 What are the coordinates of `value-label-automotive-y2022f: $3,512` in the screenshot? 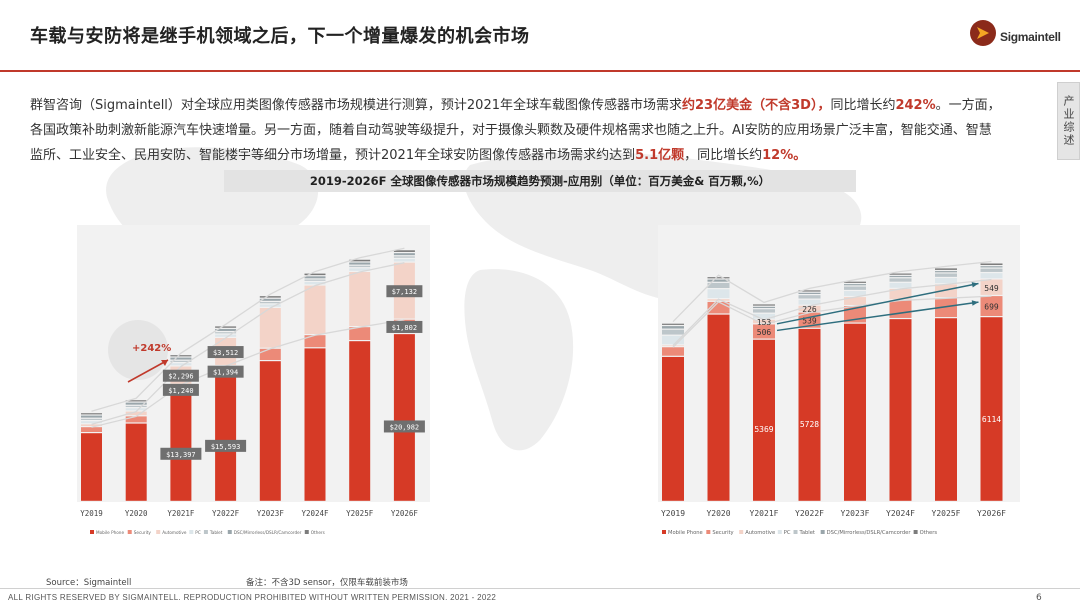 It's located at (225, 352).